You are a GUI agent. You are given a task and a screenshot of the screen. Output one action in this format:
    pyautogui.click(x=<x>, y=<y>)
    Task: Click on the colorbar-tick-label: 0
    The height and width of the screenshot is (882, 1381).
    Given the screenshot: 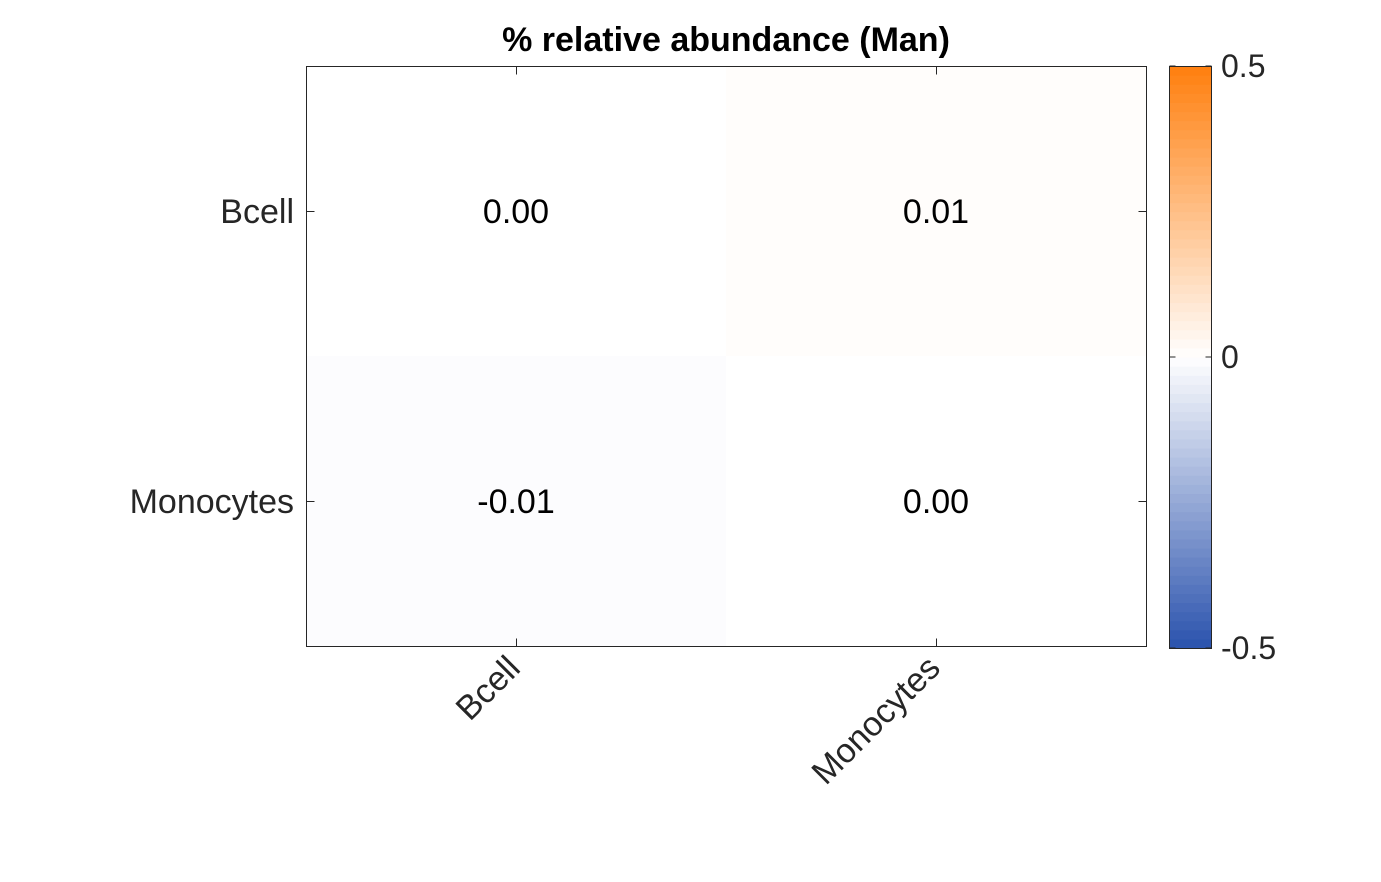 What is the action you would take?
    pyautogui.click(x=1230, y=357)
    